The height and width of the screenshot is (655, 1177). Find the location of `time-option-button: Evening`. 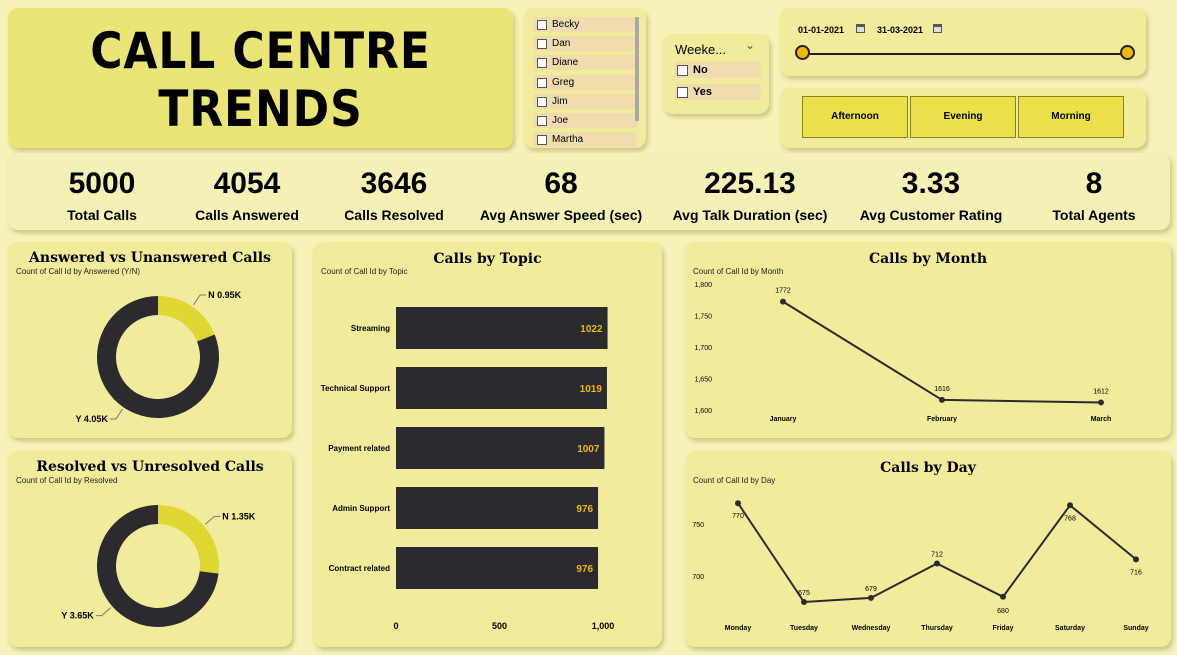

time-option-button: Evening is located at coordinates (963, 117).